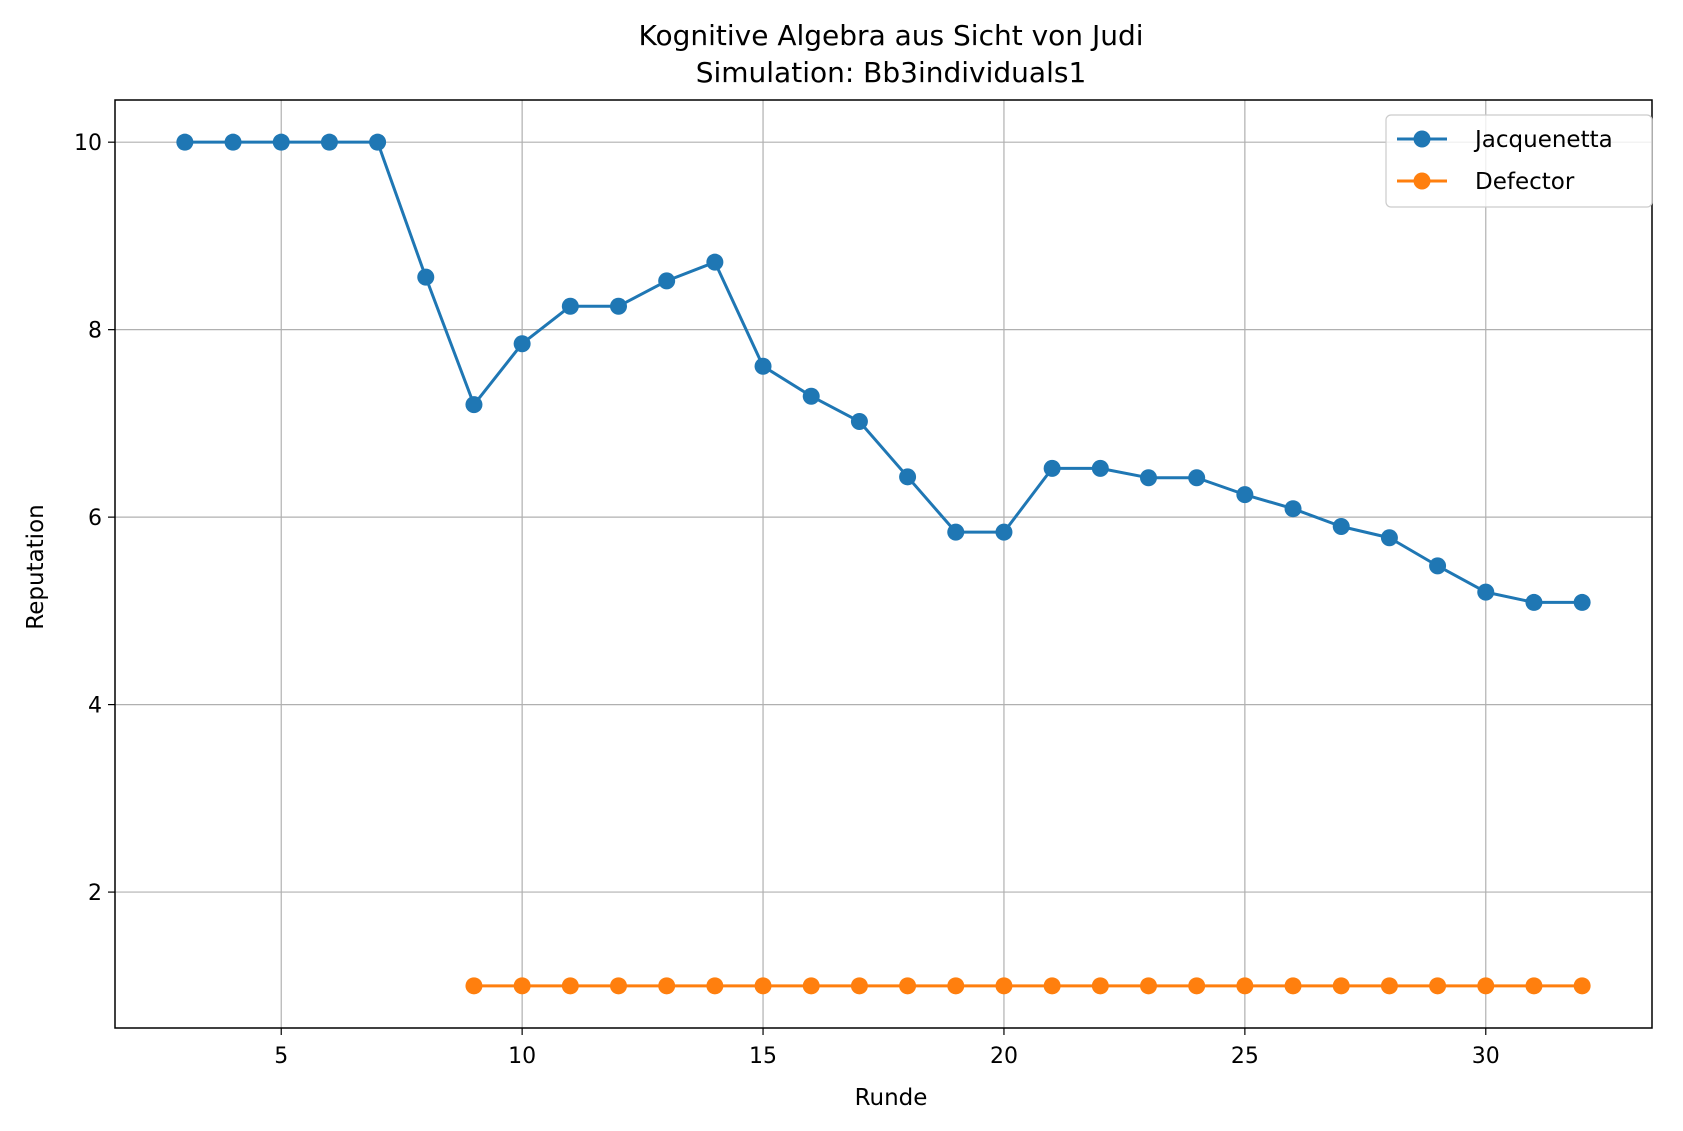 This screenshot has width=1683, height=1131. What do you see at coordinates (1422, 181) in the screenshot?
I see `legend-marker-defector` at bounding box center [1422, 181].